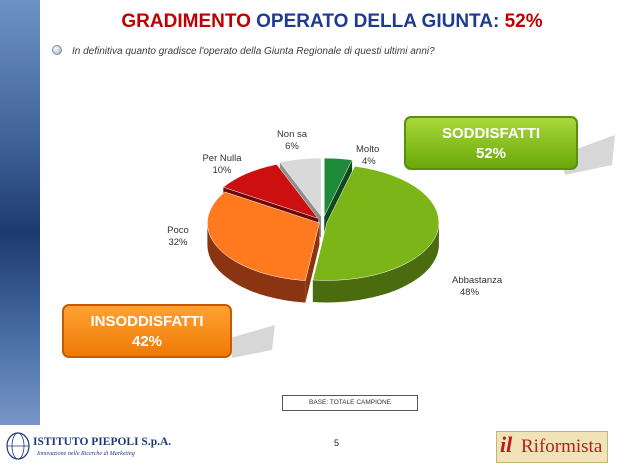  Describe the element at coordinates (300, 187) in the screenshot. I see `pie-slice-non-sa` at that location.